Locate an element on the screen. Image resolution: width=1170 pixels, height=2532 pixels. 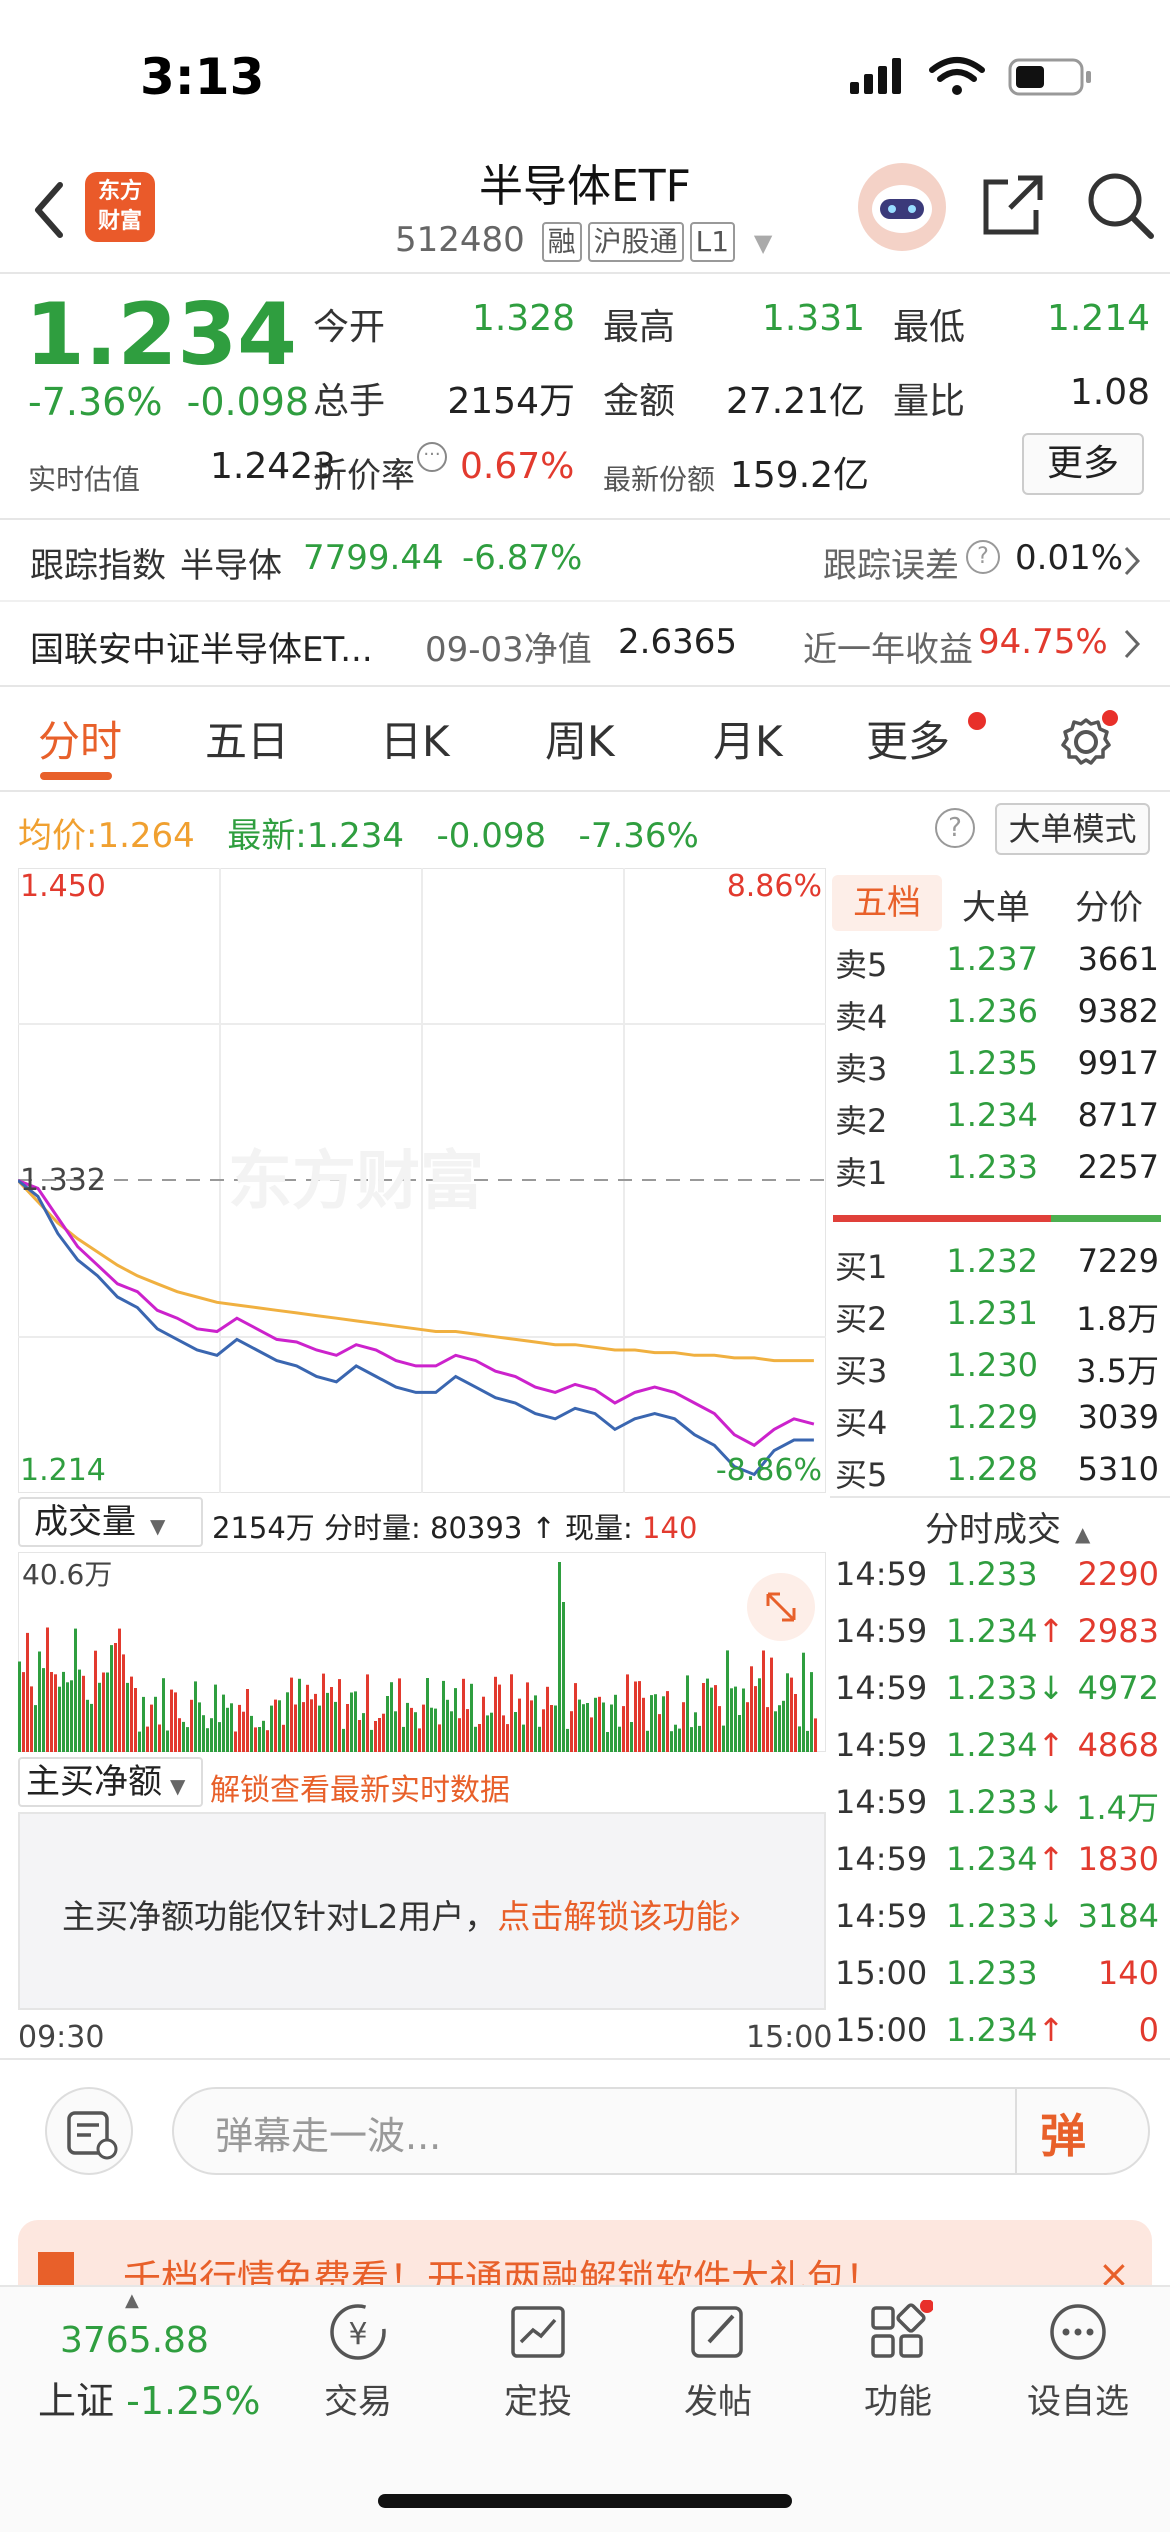
ask-row: 卖4 1.236 9382 is located at coordinates (997, 1014).